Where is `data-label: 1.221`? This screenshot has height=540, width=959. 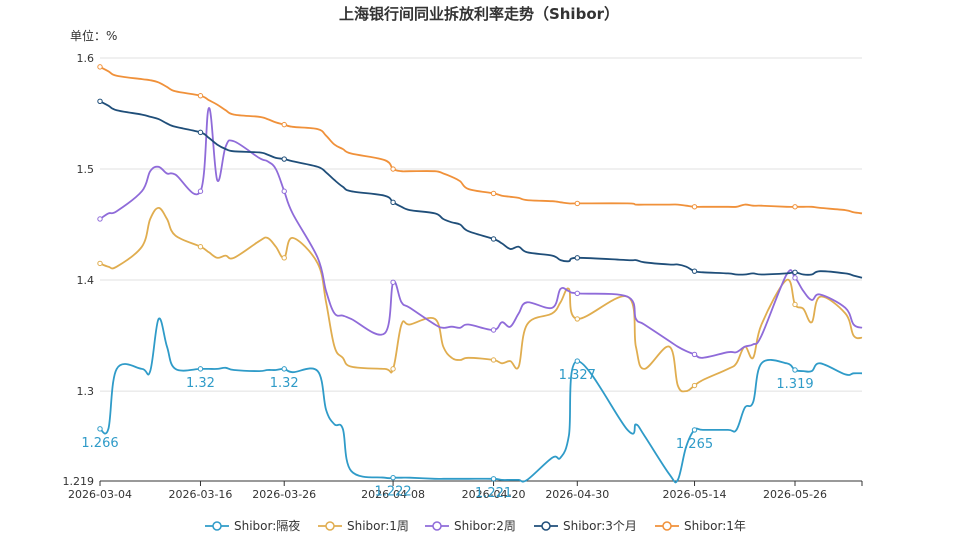
data-label: 1.221 is located at coordinates (493, 493).